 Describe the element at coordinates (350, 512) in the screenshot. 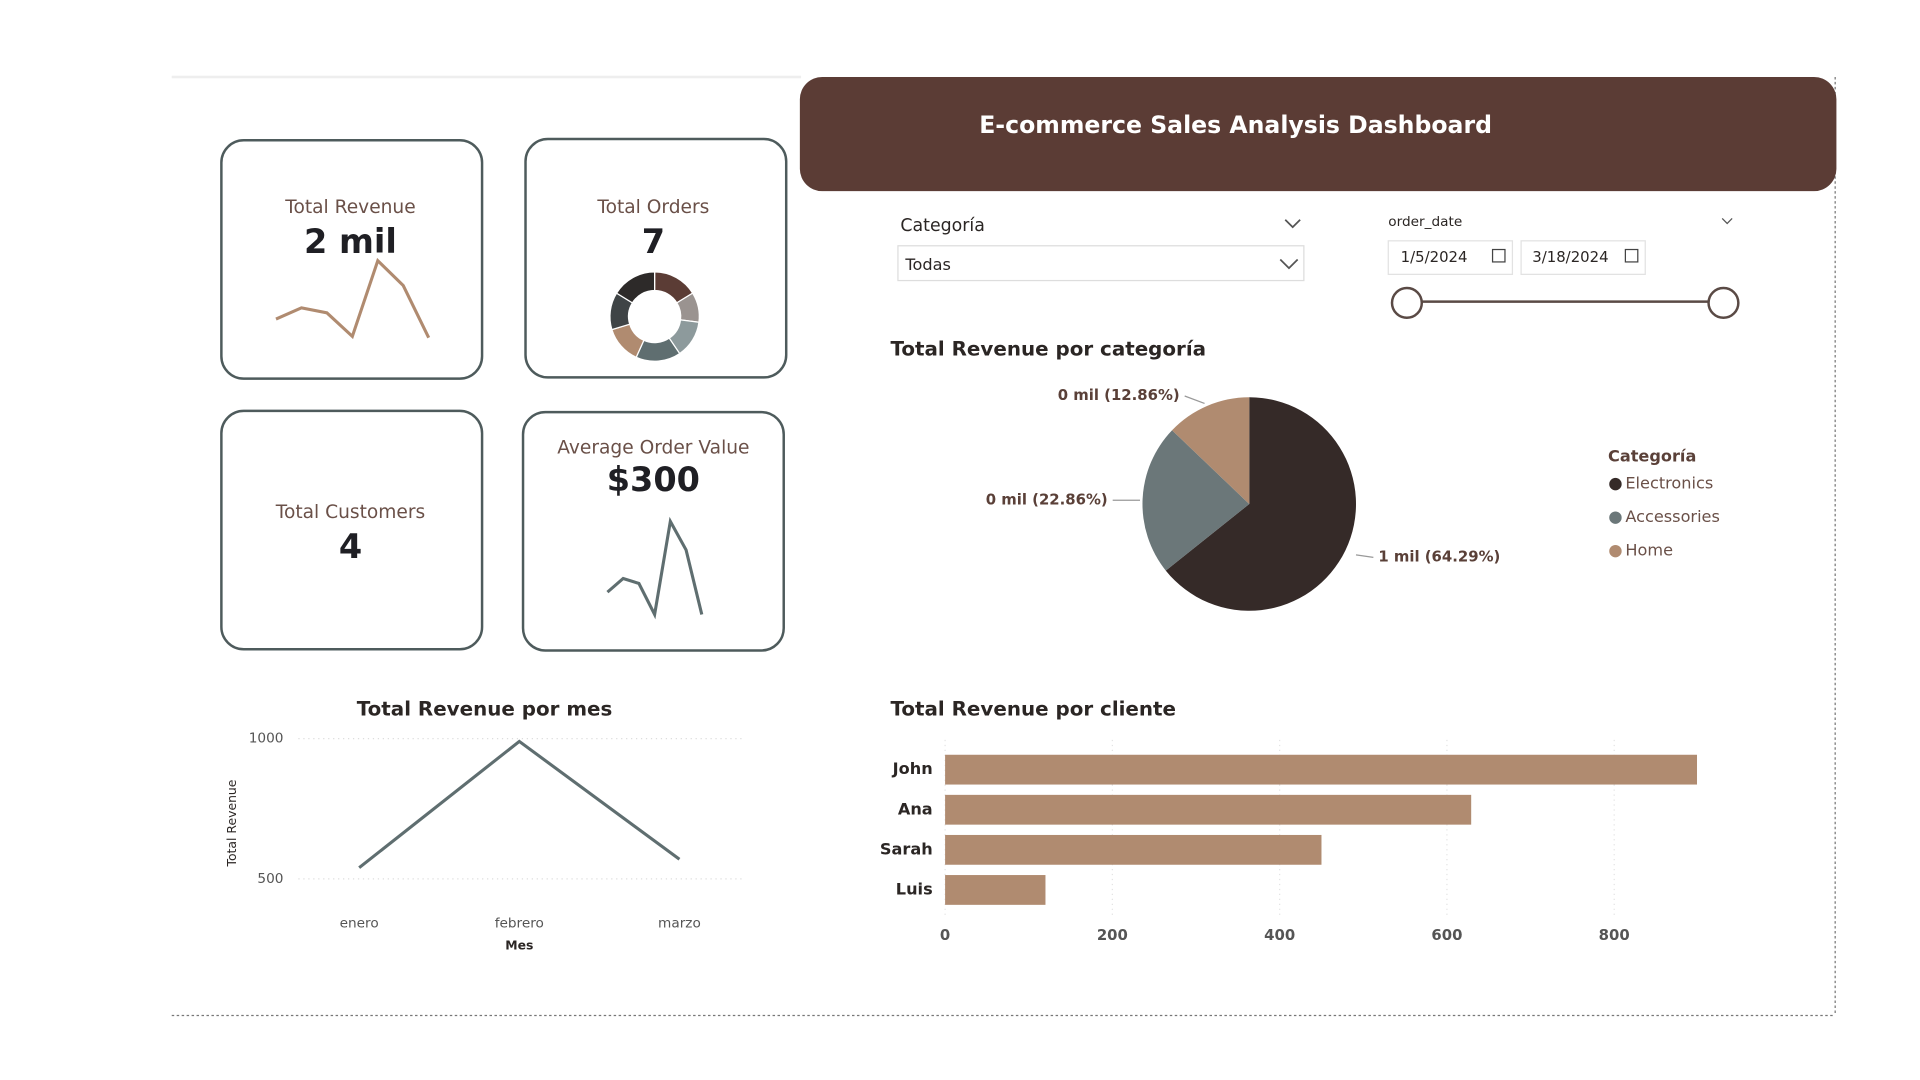

I see `kpi-label: Total Customers` at that location.